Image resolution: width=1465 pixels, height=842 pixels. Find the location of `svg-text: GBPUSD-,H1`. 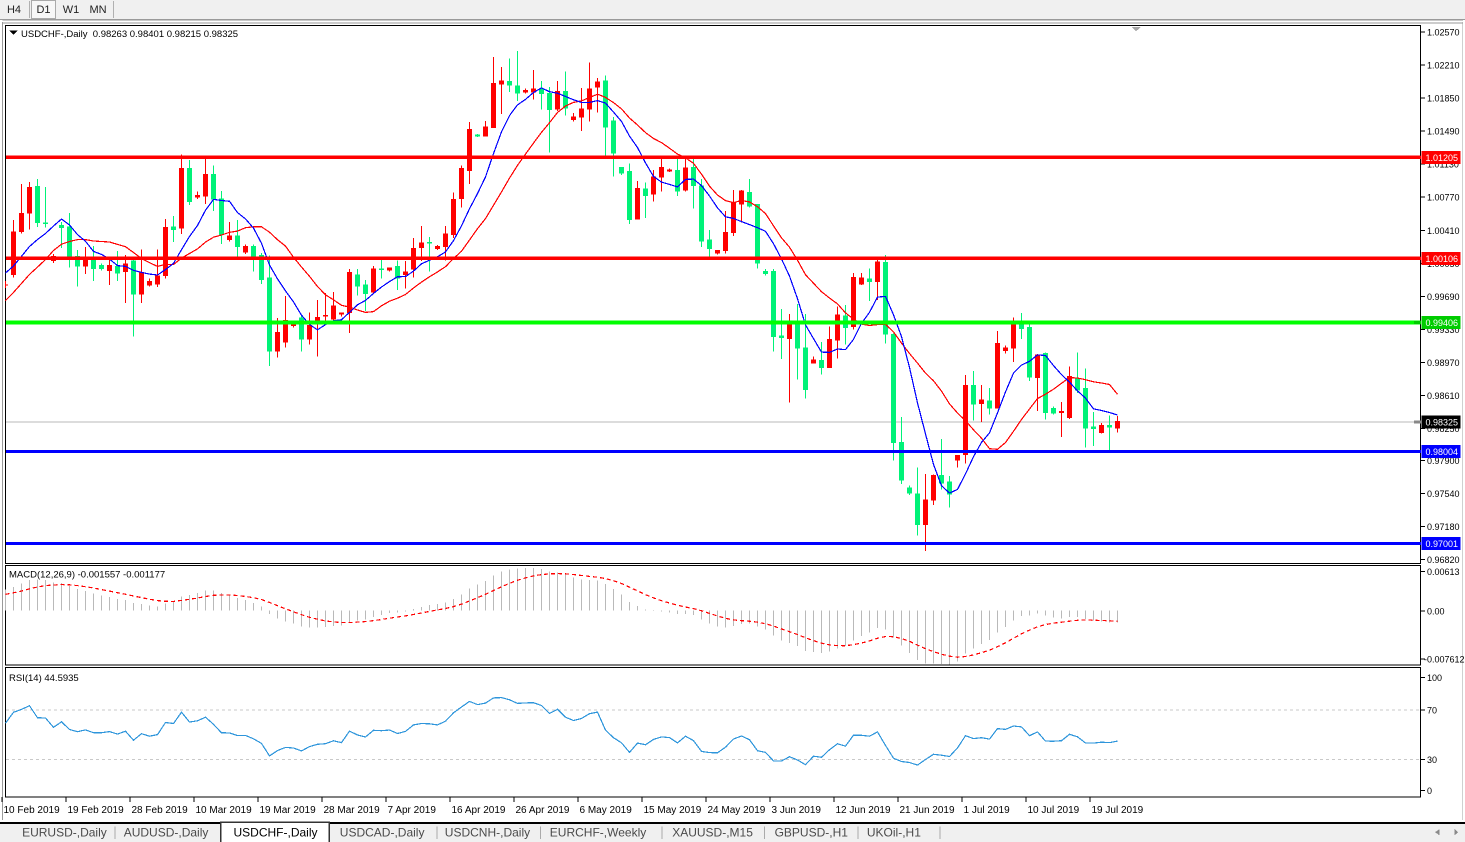

svg-text: GBPUSD-,H1 is located at coordinates (812, 833).